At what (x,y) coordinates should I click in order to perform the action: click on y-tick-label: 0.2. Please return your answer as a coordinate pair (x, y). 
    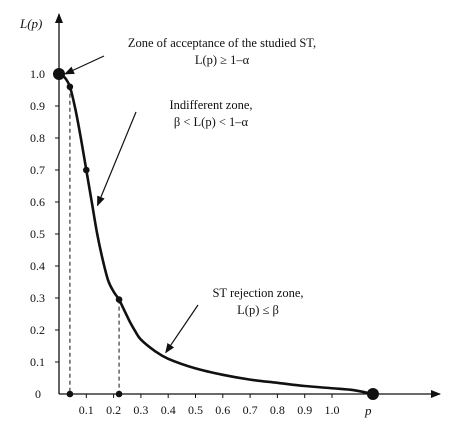
    Looking at the image, I should click on (37, 330).